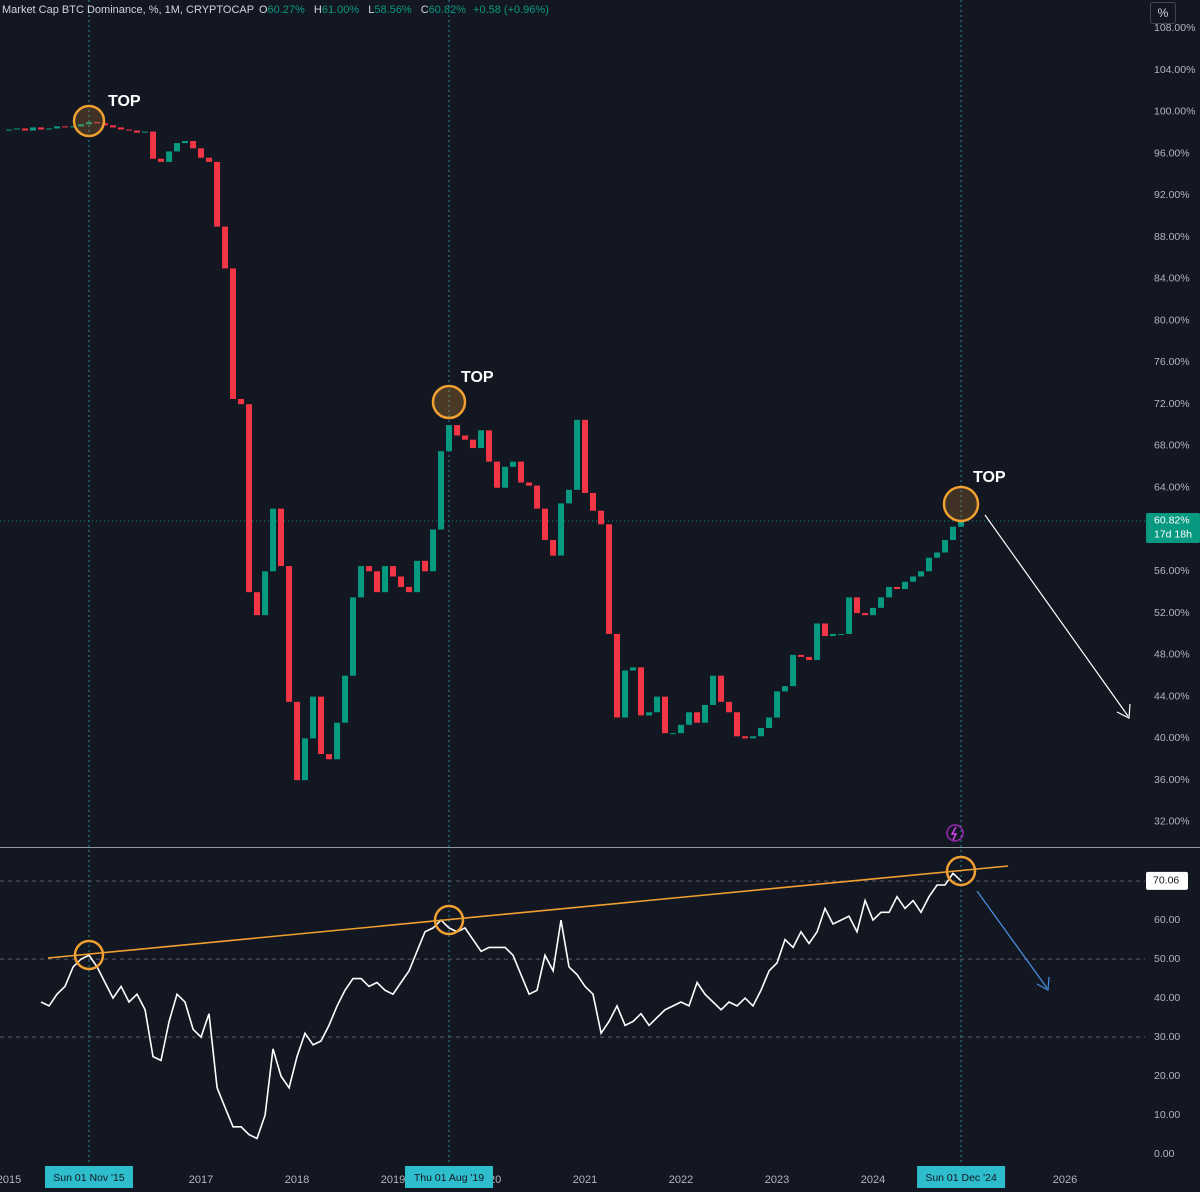 This screenshot has width=1200, height=1192. Describe the element at coordinates (1172, 446) in the screenshot. I see `y-tick-label: 68.00%` at that location.